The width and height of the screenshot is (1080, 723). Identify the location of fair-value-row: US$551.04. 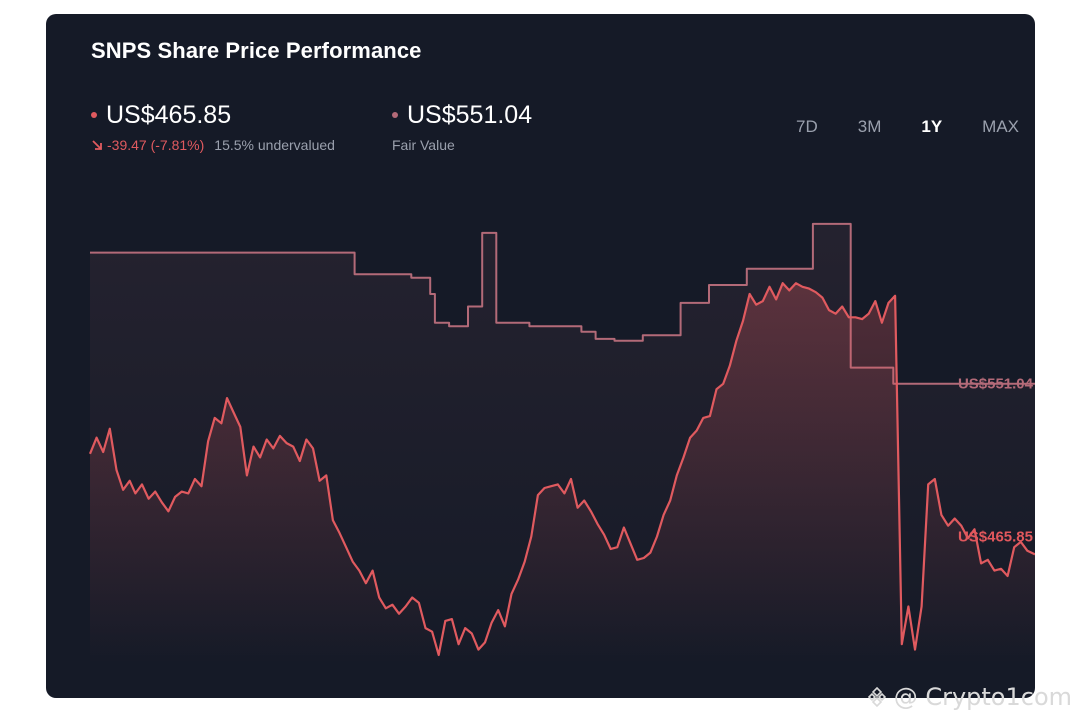
(462, 115).